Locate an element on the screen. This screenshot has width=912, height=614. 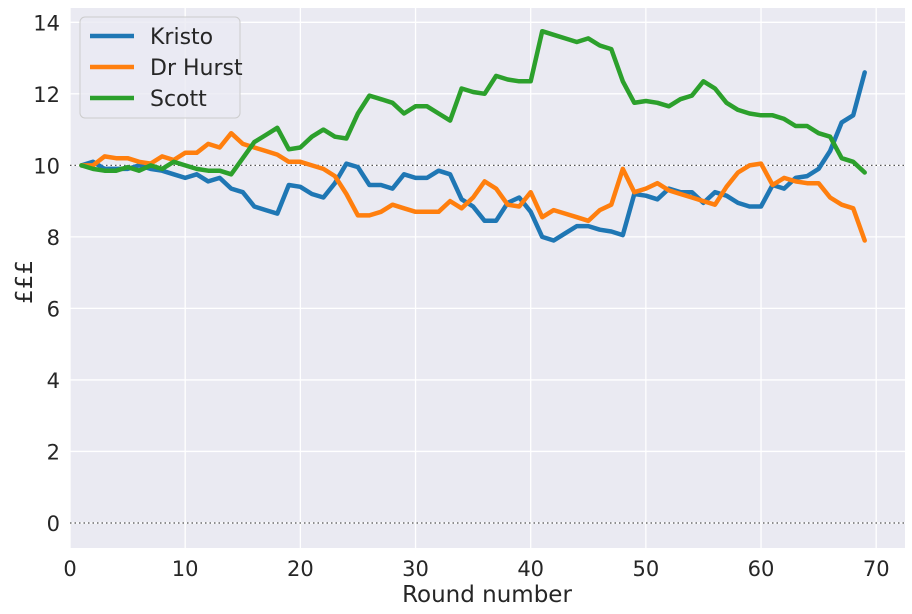
legend-box is located at coordinates (160, 67).